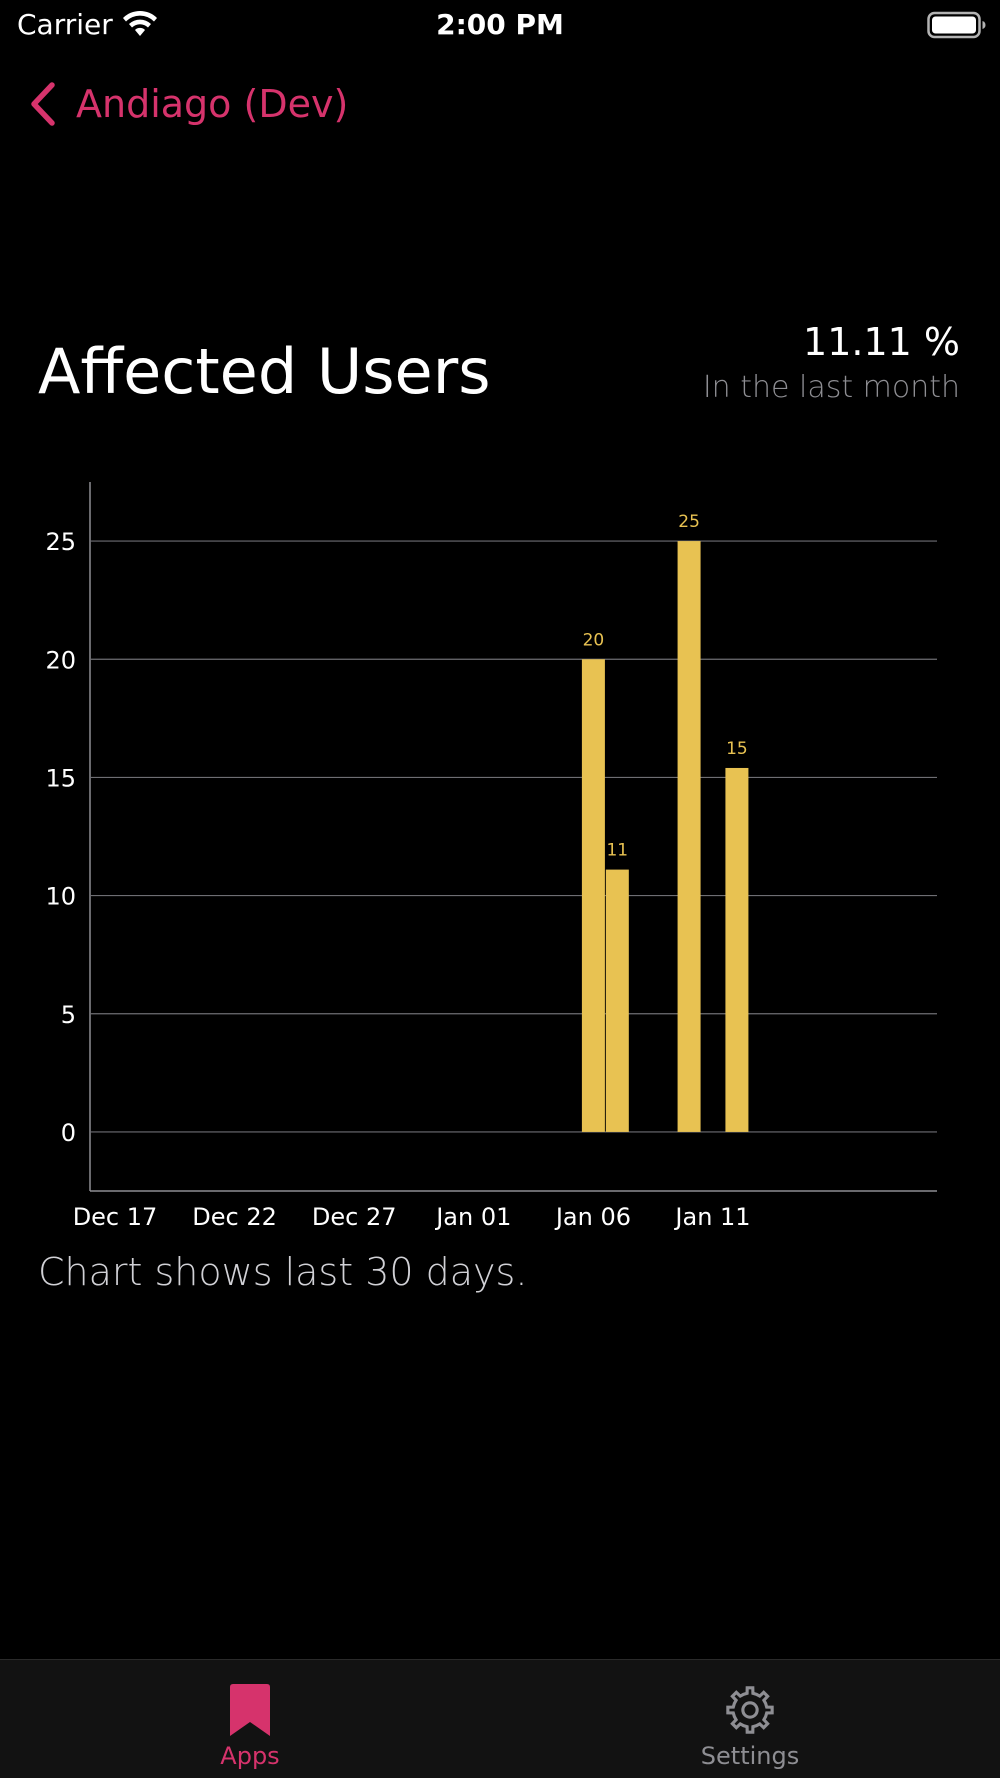 This screenshot has height=1778, width=1000. What do you see at coordinates (60, 660) in the screenshot?
I see `y-tick-label: 20` at bounding box center [60, 660].